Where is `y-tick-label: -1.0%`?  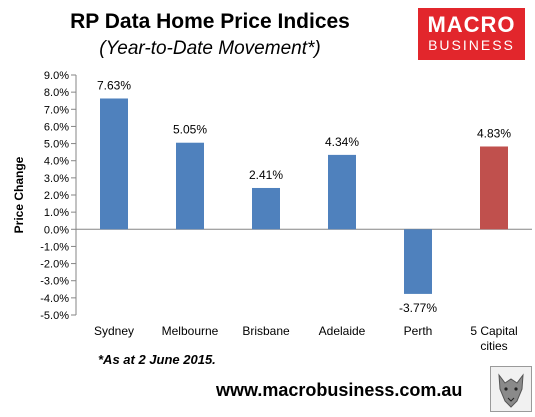
y-tick-label: -1.0% is located at coordinates (54, 247).